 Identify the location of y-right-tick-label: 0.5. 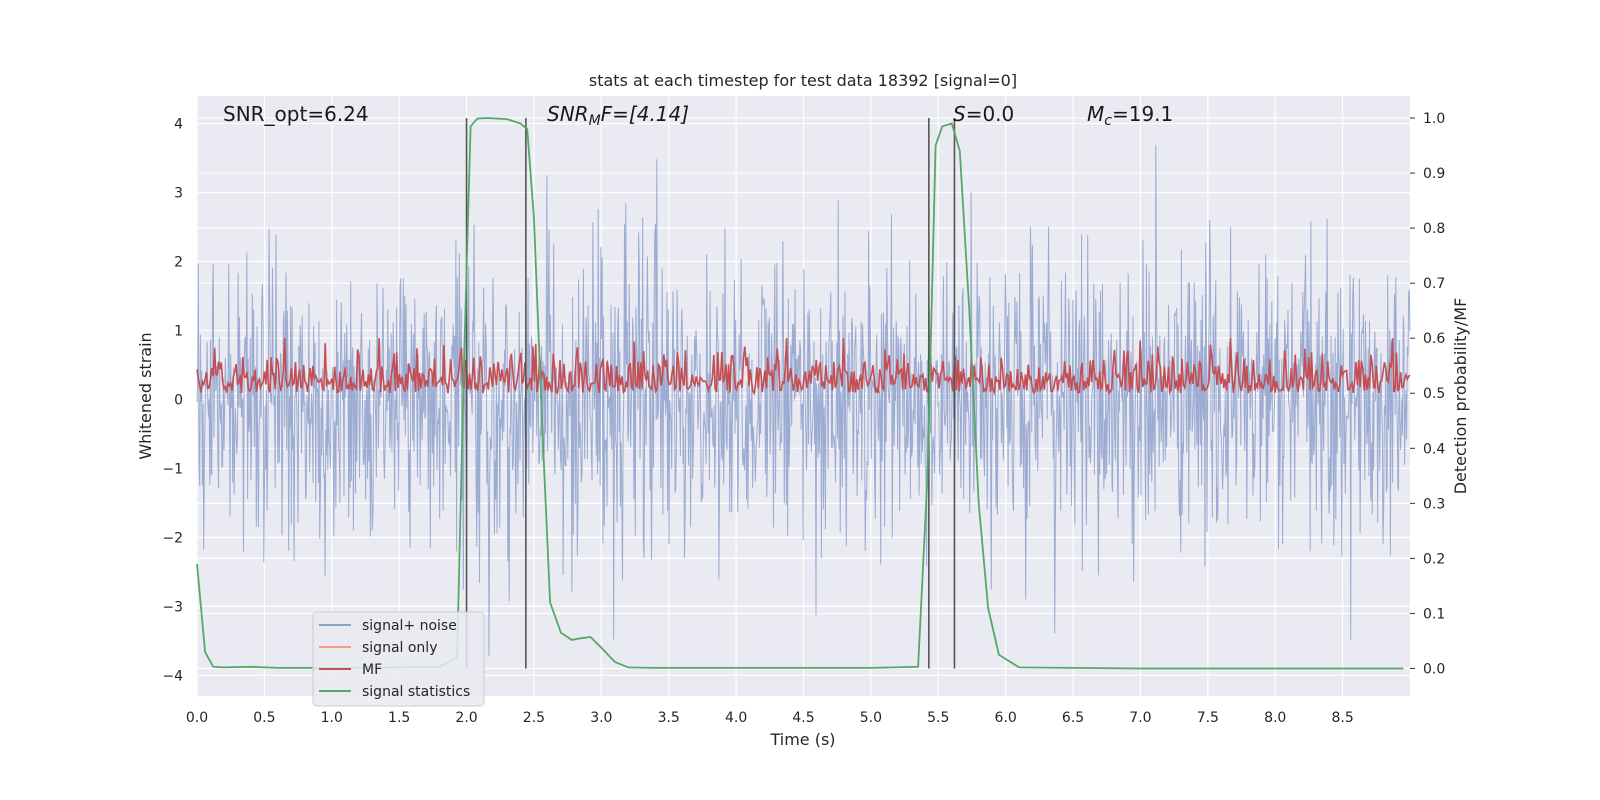
(1434, 394).